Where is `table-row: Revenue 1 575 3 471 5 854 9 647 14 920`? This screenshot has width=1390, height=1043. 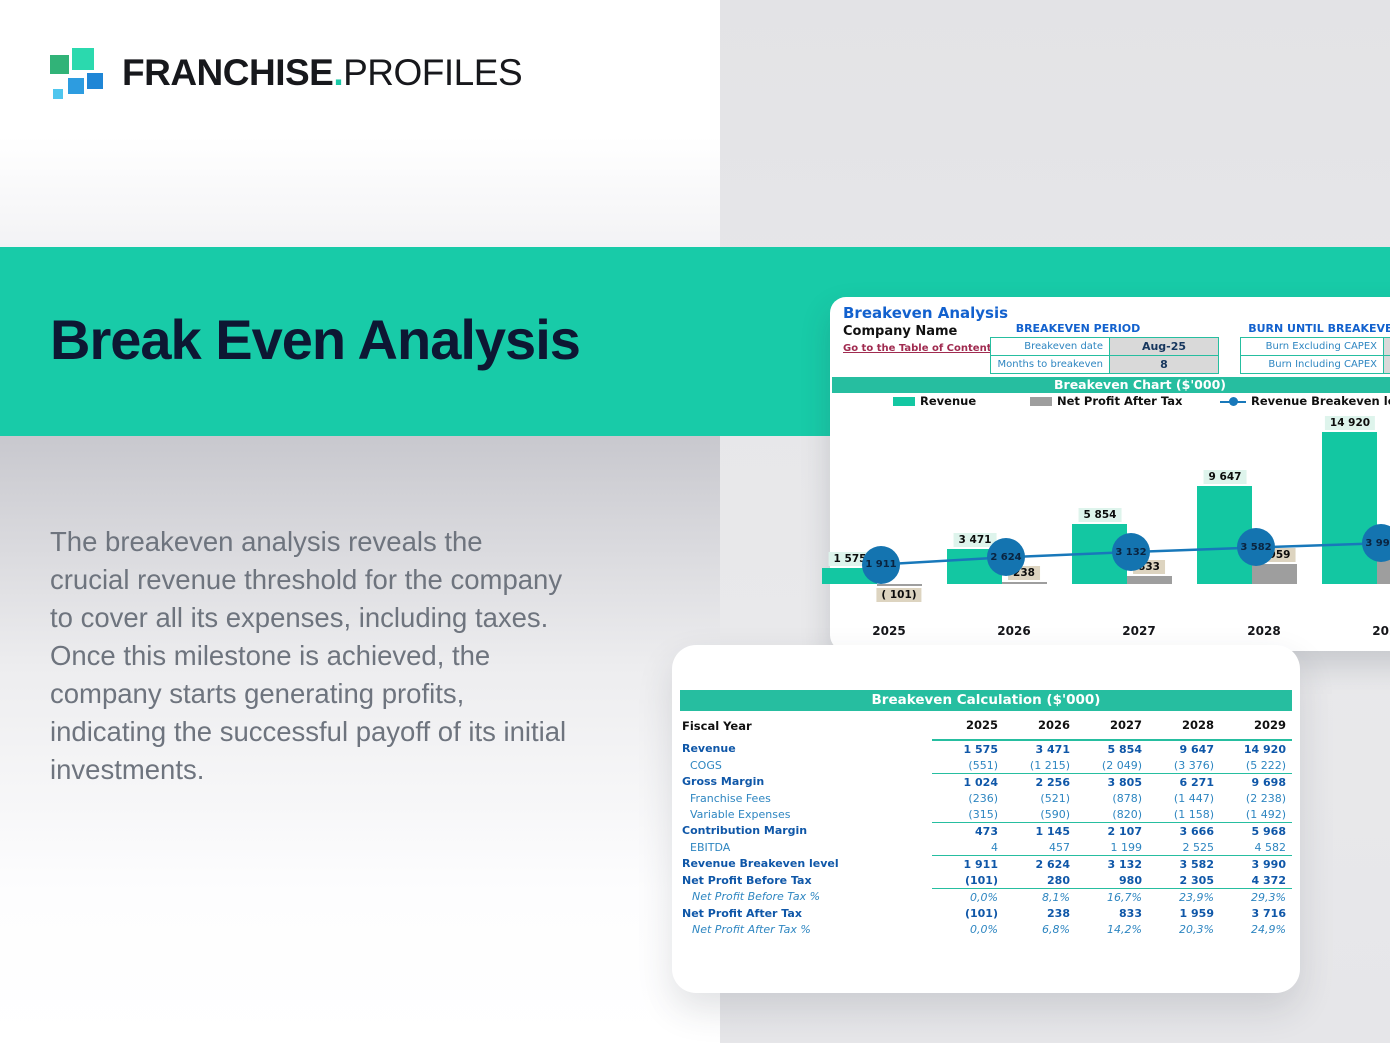 table-row: Revenue 1 575 3 471 5 854 9 647 14 920 is located at coordinates (986, 748).